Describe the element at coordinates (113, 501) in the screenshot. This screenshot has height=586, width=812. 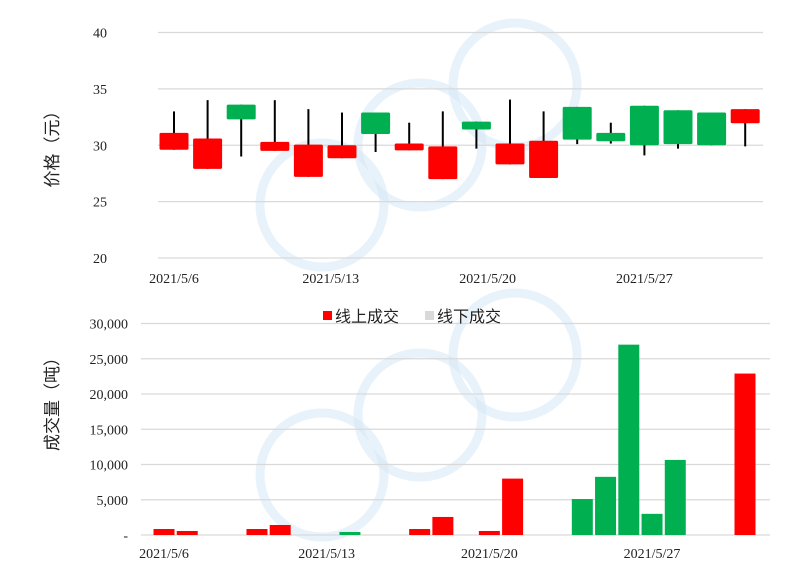
I see `y-tick-label: 5,000` at that location.